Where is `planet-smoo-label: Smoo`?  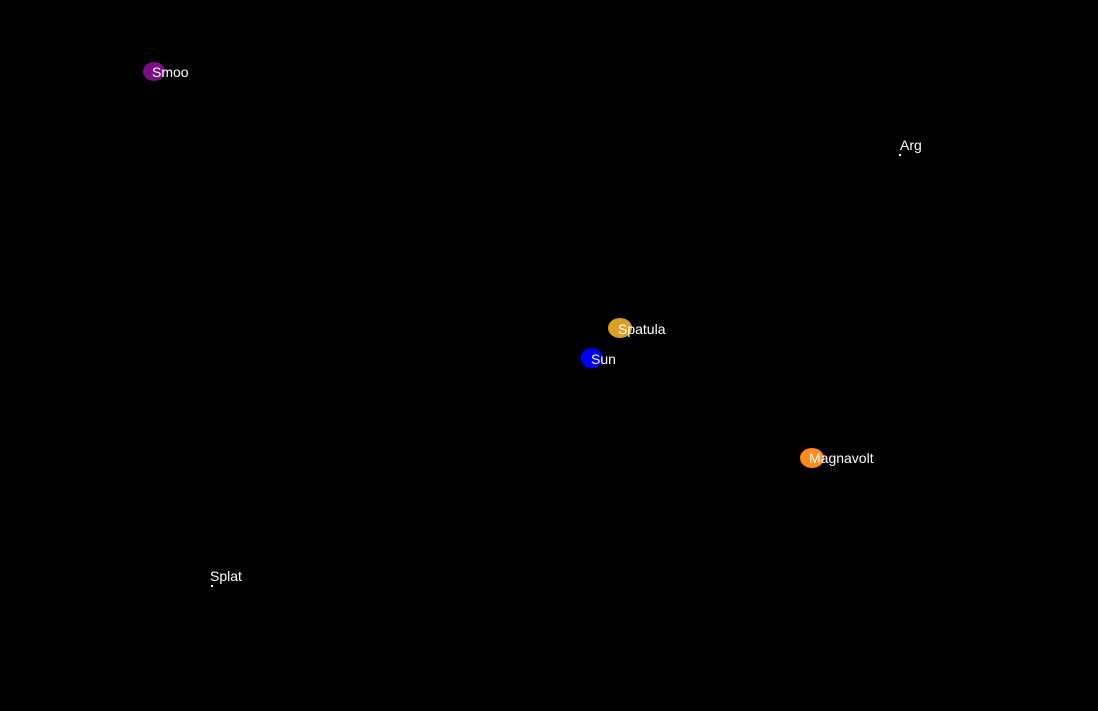 planet-smoo-label: Smoo is located at coordinates (170, 72).